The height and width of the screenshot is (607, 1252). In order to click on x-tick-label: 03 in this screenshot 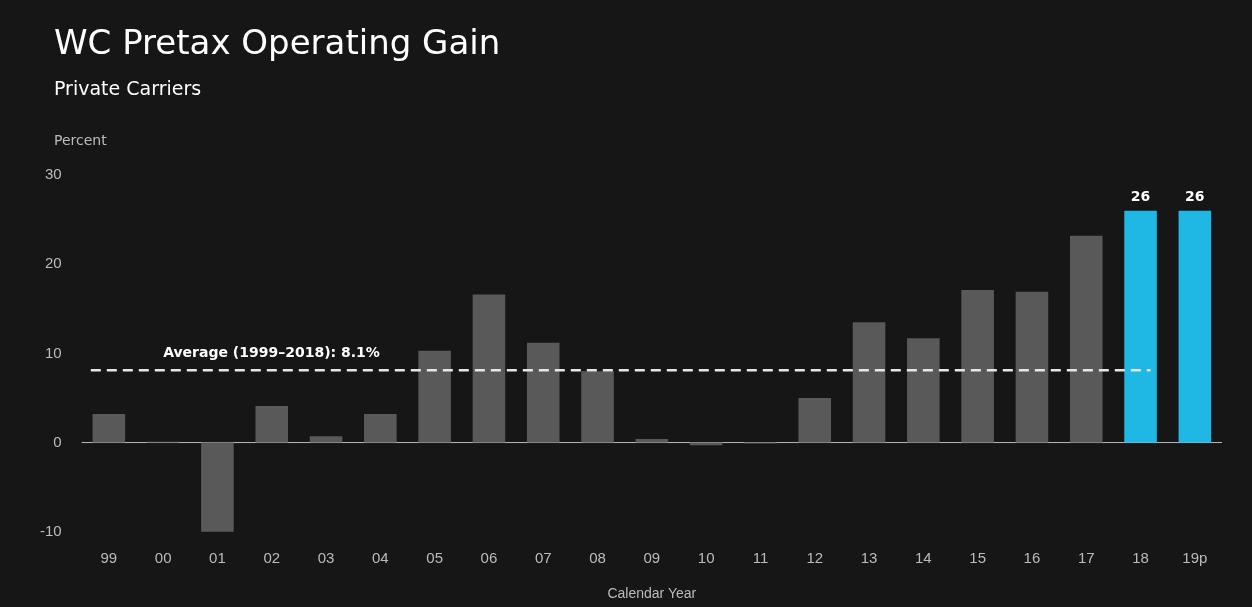, I will do `click(326, 558)`.